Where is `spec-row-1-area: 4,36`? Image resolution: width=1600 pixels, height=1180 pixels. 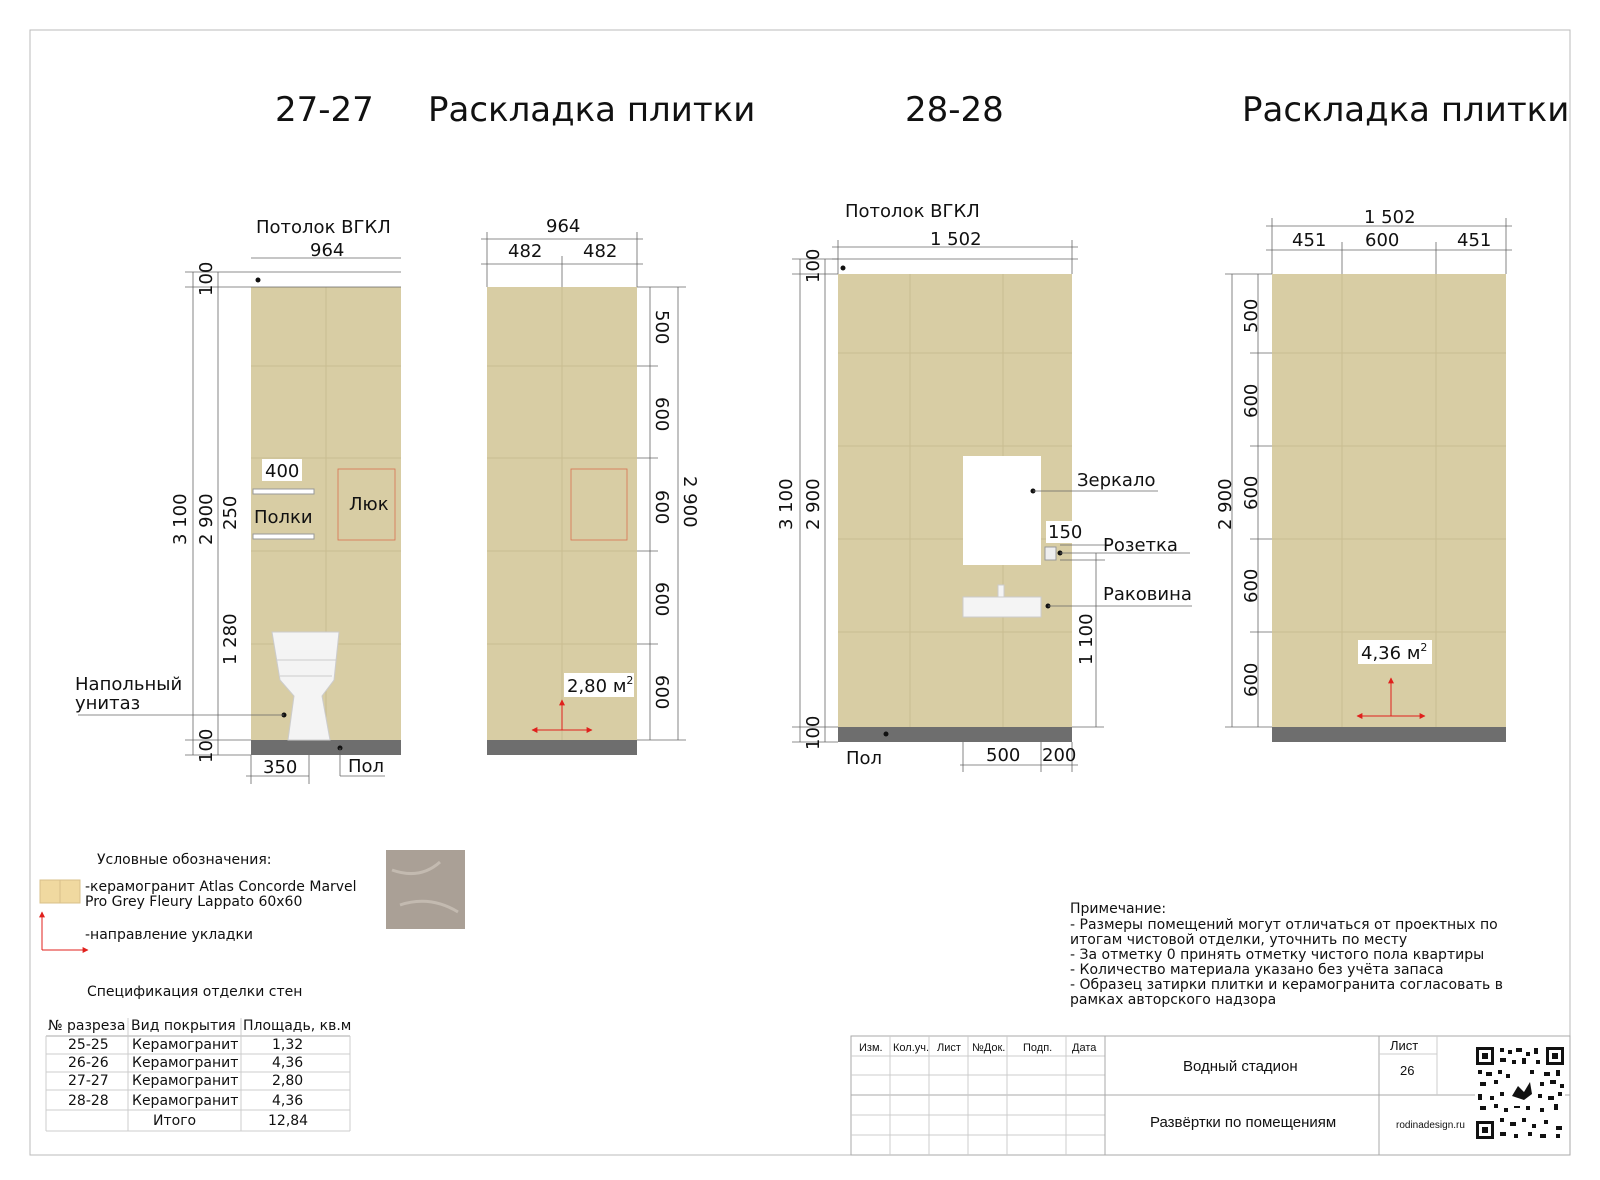 spec-row-1-area: 4,36 is located at coordinates (287, 1063).